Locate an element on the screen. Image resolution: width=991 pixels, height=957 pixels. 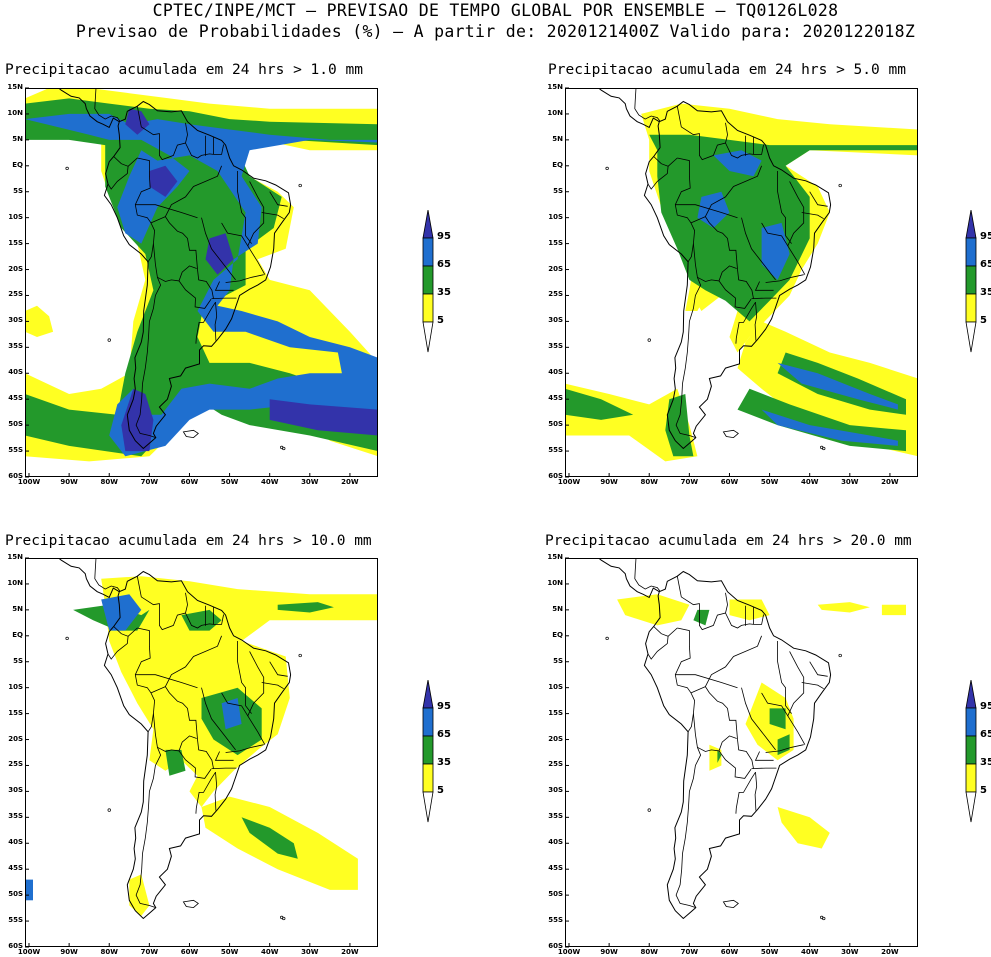
lat-tick-label: 5N is located at coordinates (557, 608).